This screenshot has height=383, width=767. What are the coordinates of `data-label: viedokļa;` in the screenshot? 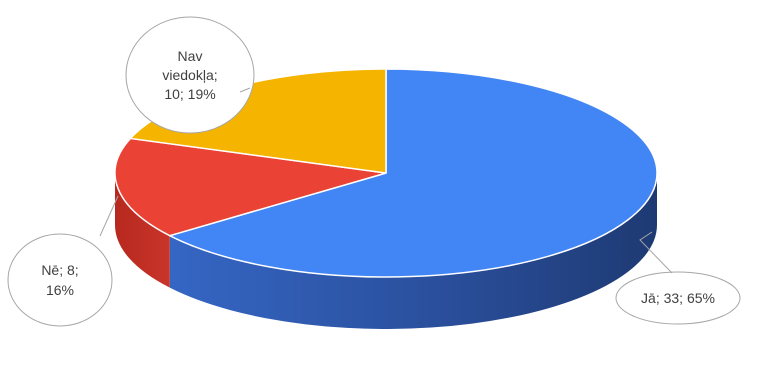 It's located at (189, 75).